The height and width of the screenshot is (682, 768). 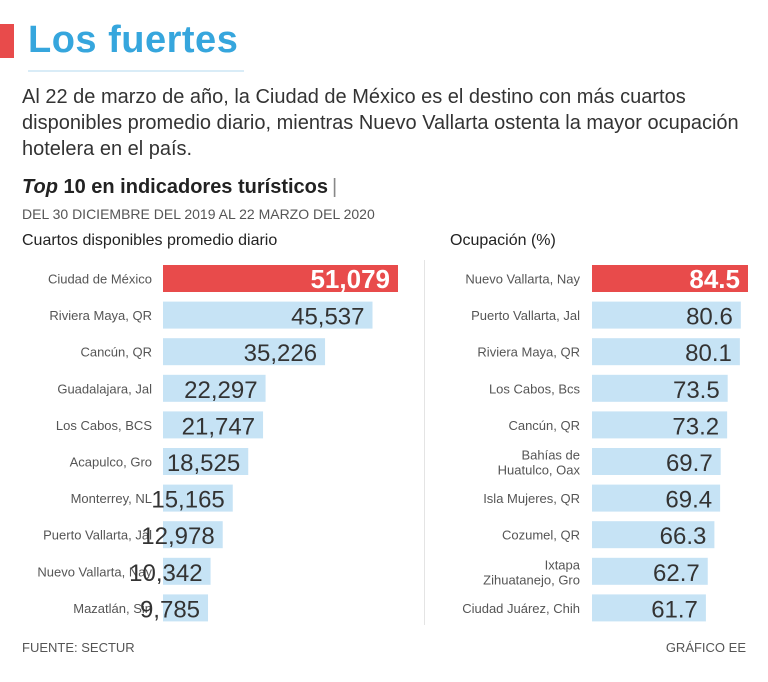 I want to click on occupancy-value-label-1: 80.6, so click(x=709, y=317).